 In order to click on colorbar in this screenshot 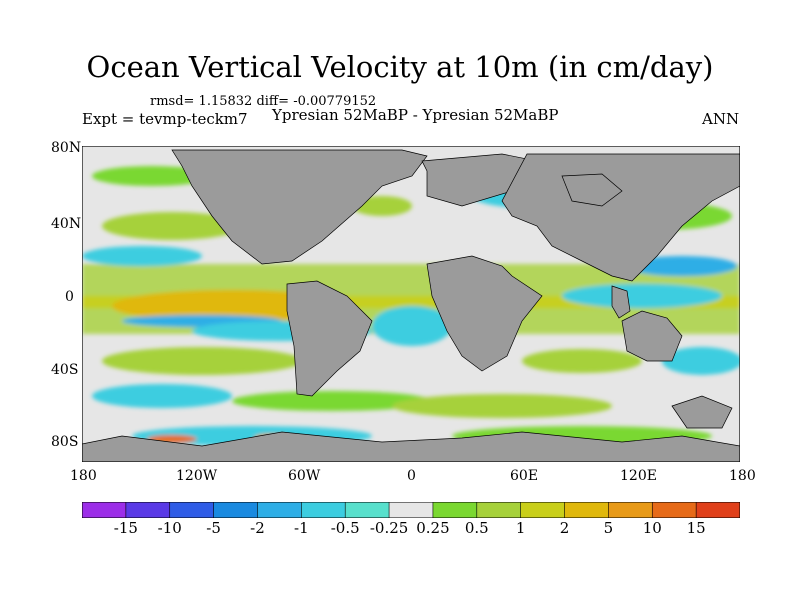, I will do `click(411, 510)`.